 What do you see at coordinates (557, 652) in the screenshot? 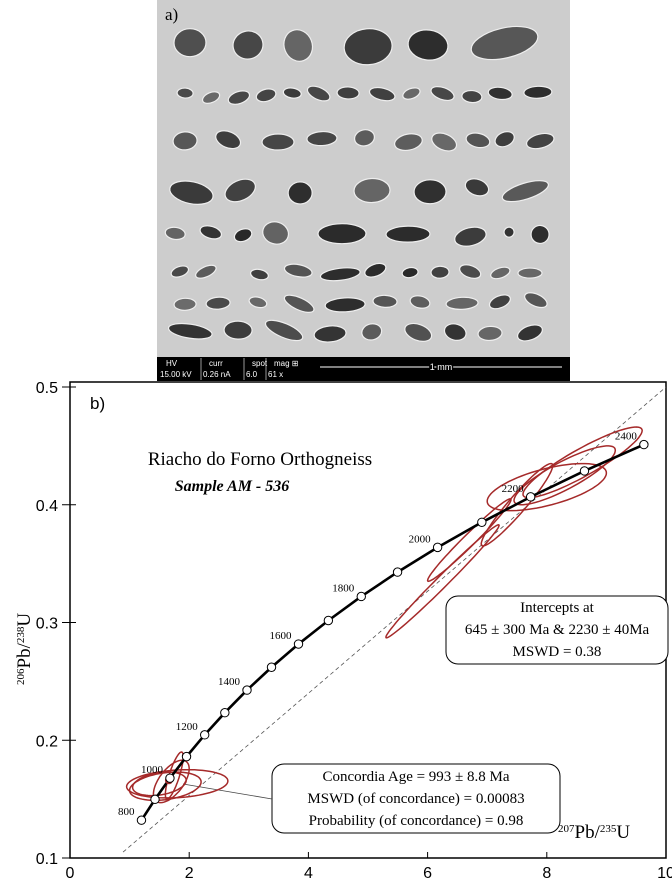
I see `annotation-text: MSWD = 0.38` at bounding box center [557, 652].